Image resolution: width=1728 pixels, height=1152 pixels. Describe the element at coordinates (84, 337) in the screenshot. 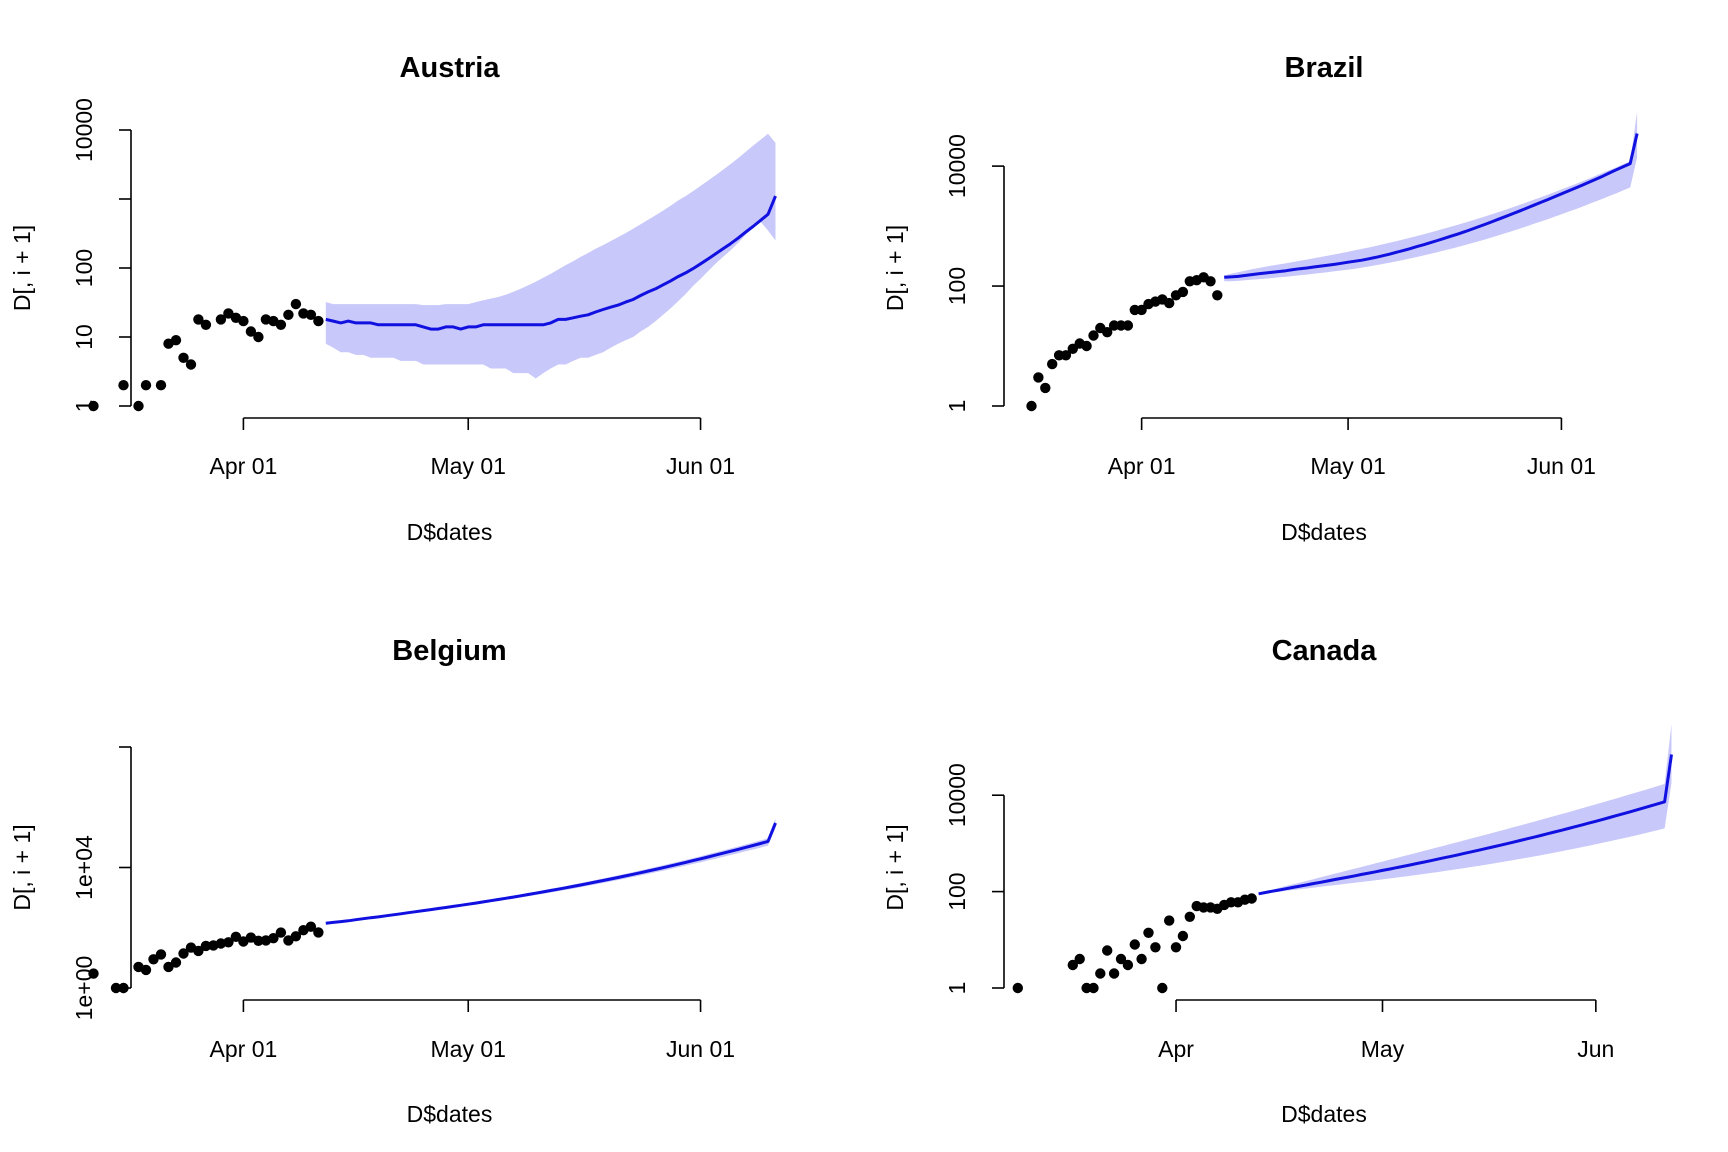

I see `y-tick-label: 10` at that location.